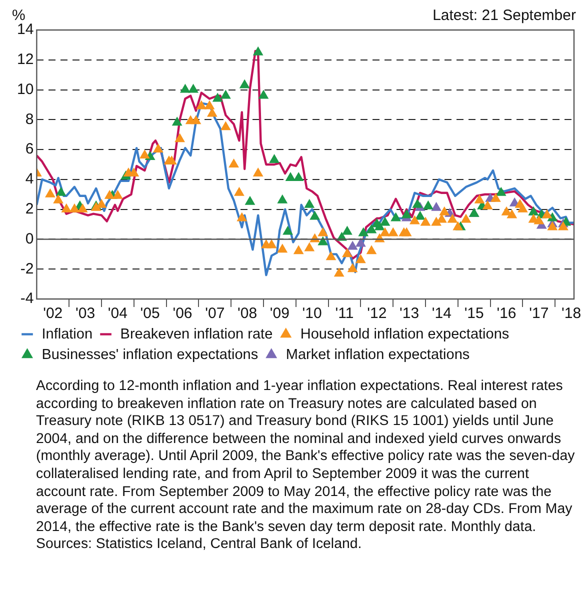 The image size is (583, 596). Describe the element at coordinates (86, 313) in the screenshot. I see `x-tick-label: '03` at that location.